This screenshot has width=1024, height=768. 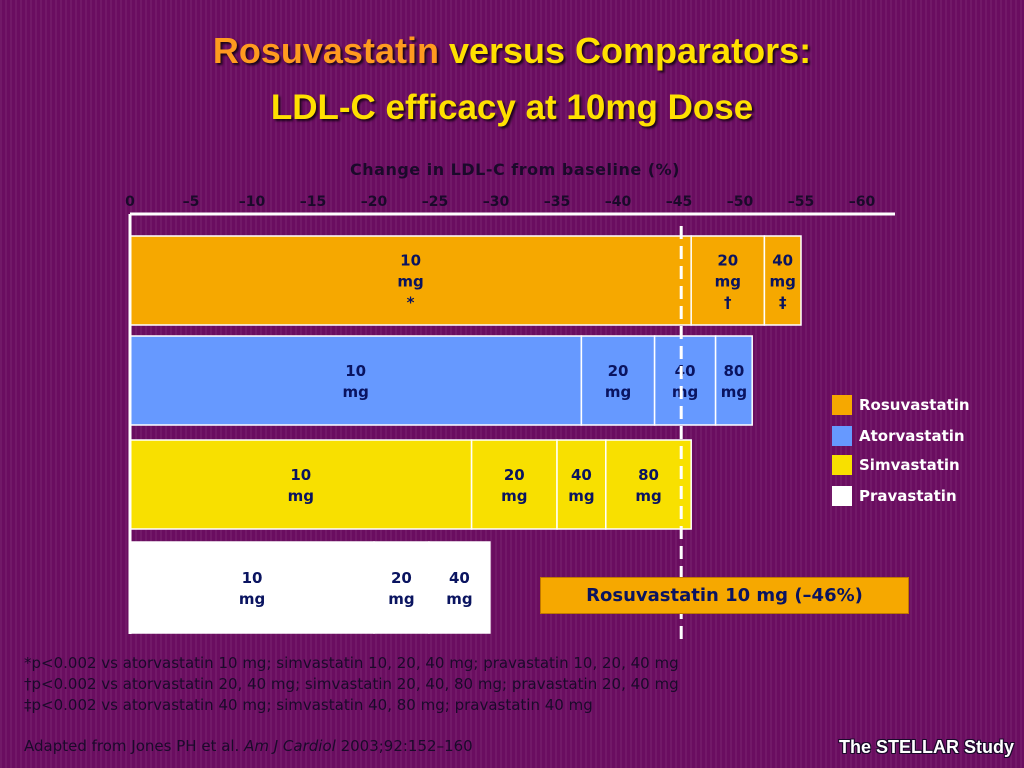 What do you see at coordinates (191, 202) in the screenshot?
I see `x-tick-label: –5` at bounding box center [191, 202].